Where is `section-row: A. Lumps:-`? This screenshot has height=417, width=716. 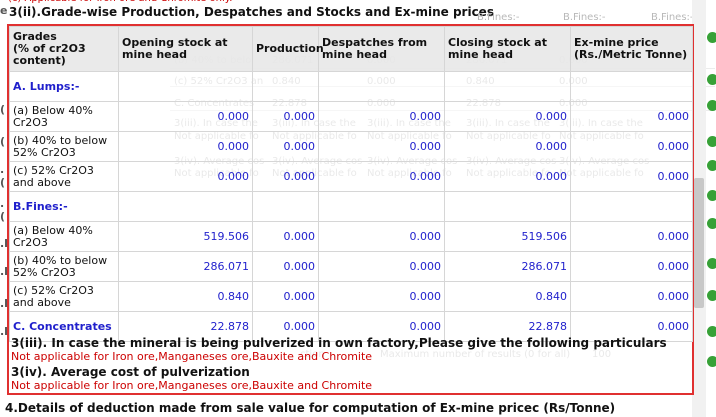
section-row: A. Lumps:- is located at coordinates (351, 86).